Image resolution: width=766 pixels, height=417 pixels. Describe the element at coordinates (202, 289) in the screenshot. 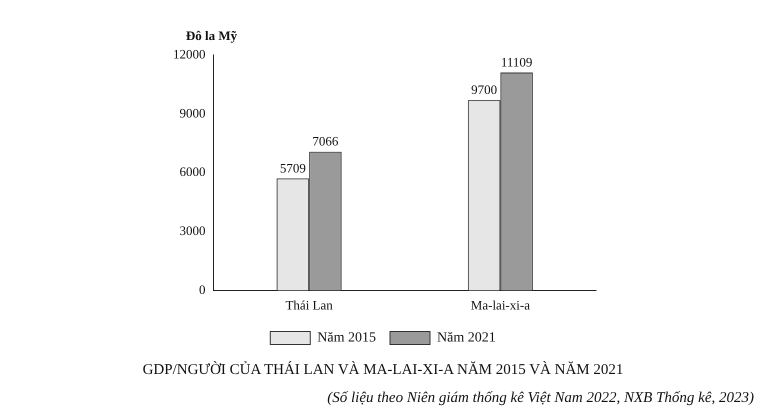

I see `y-tick-label: 0` at that location.